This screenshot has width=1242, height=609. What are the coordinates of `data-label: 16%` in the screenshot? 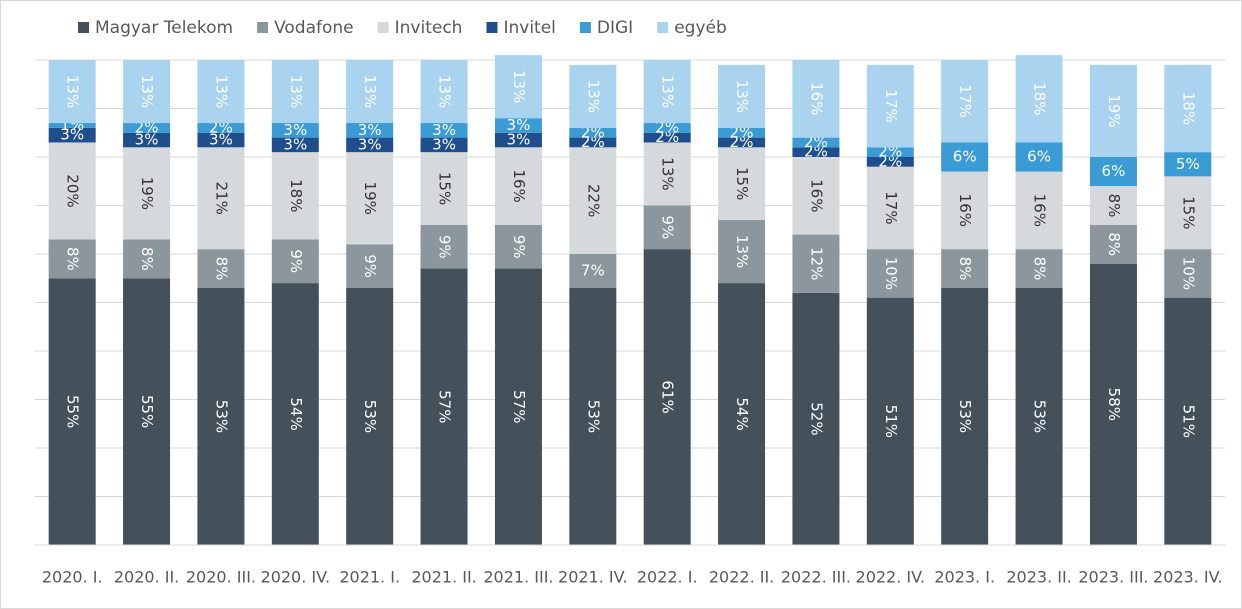 It's located at (965, 210).